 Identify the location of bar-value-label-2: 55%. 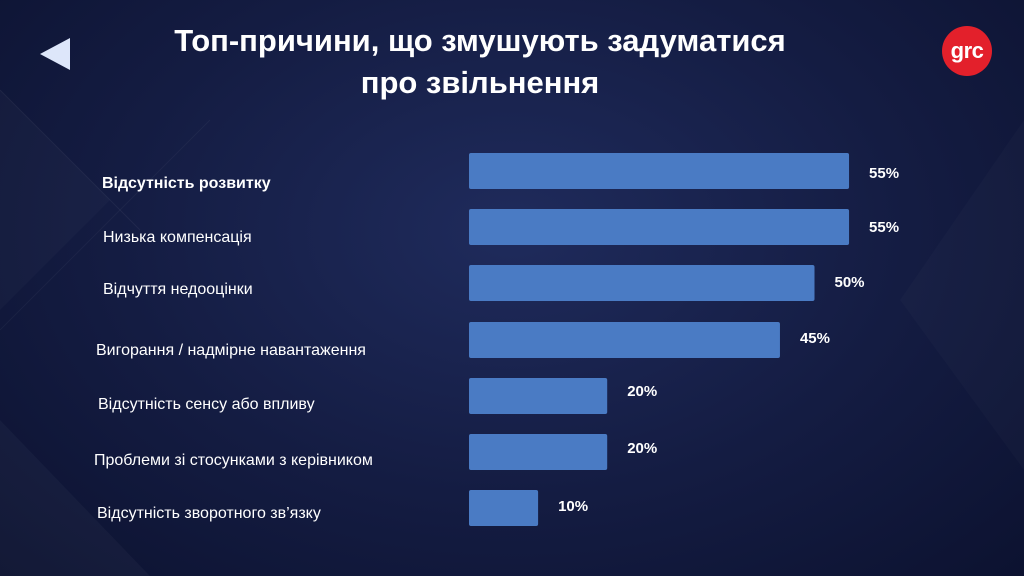
(884, 227).